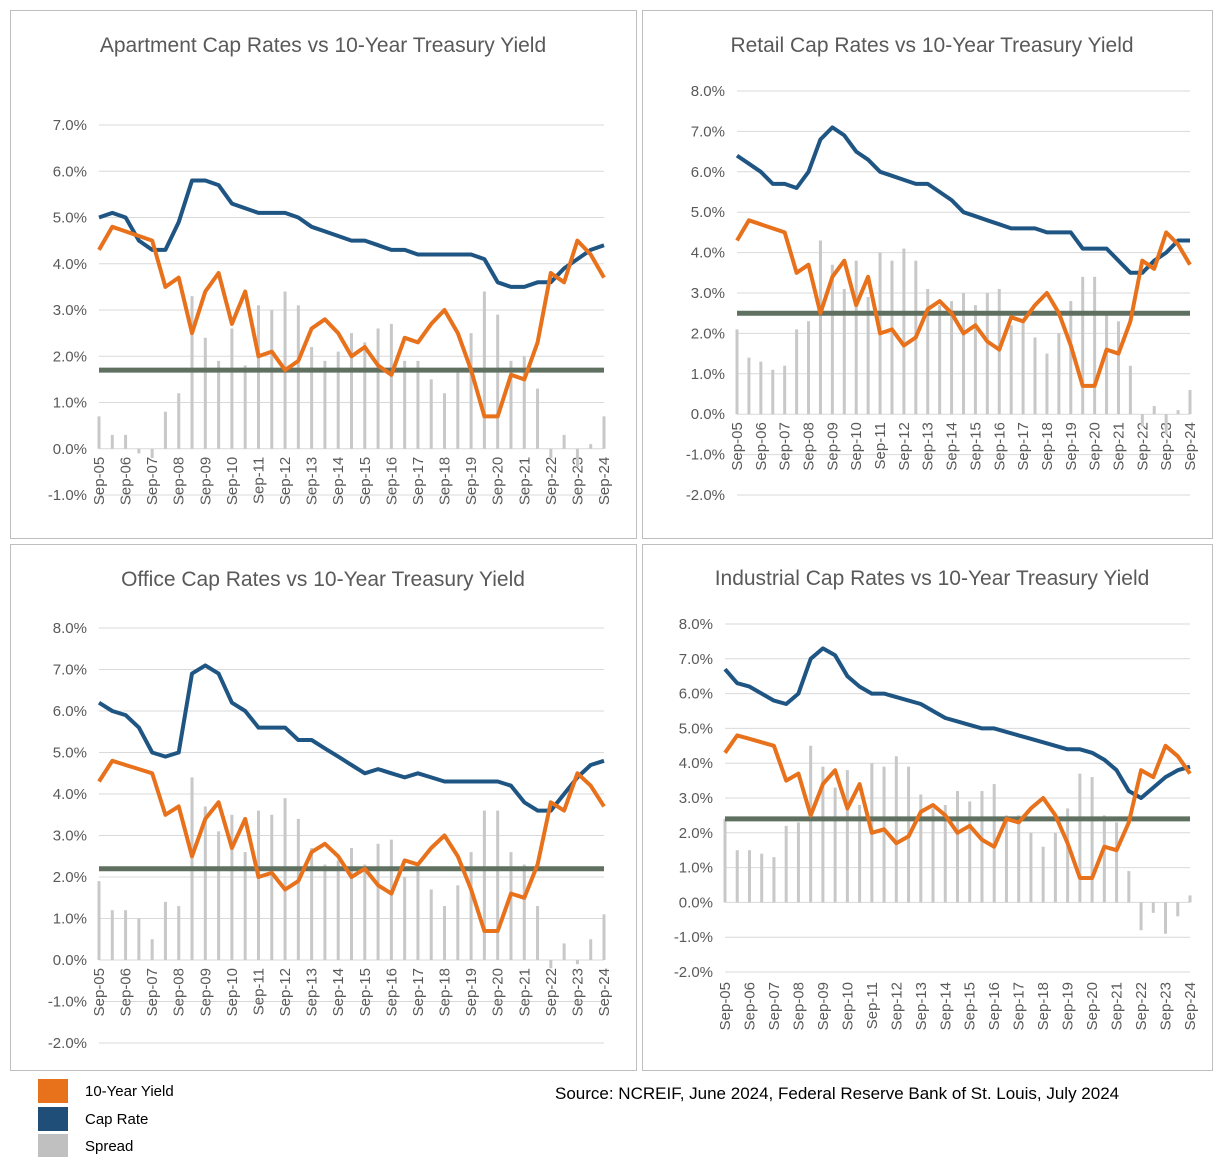  I want to click on x-tick-label: Sep-18, so click(445, 992).